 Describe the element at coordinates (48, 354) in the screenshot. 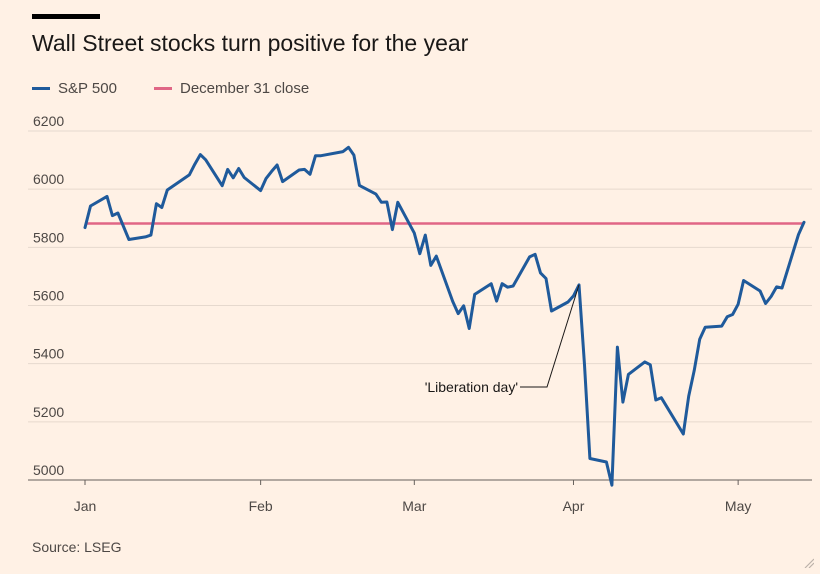

I see `y-tick-label: 5400` at that location.